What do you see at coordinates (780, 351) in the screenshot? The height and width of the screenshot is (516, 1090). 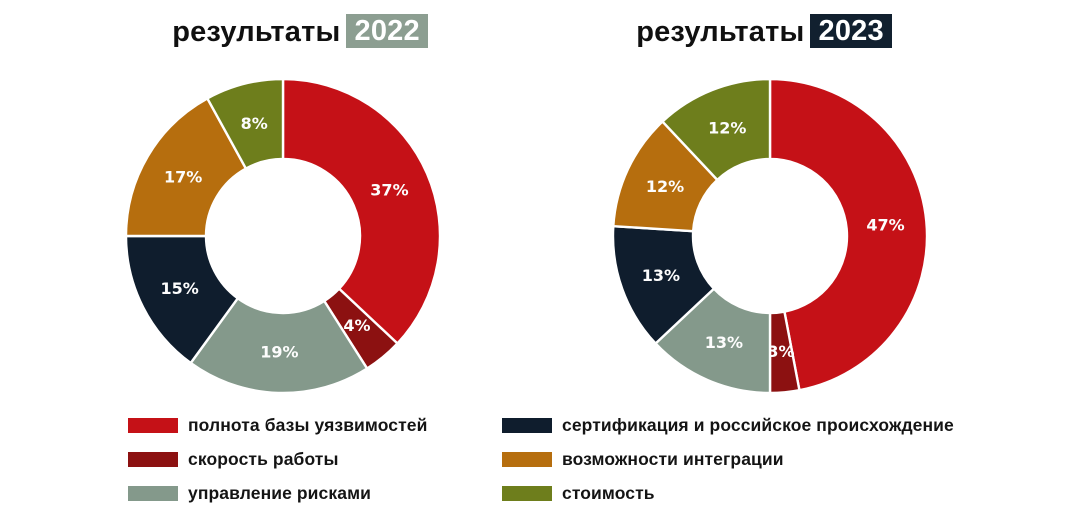 I see `slice-value-label: 3%` at bounding box center [780, 351].